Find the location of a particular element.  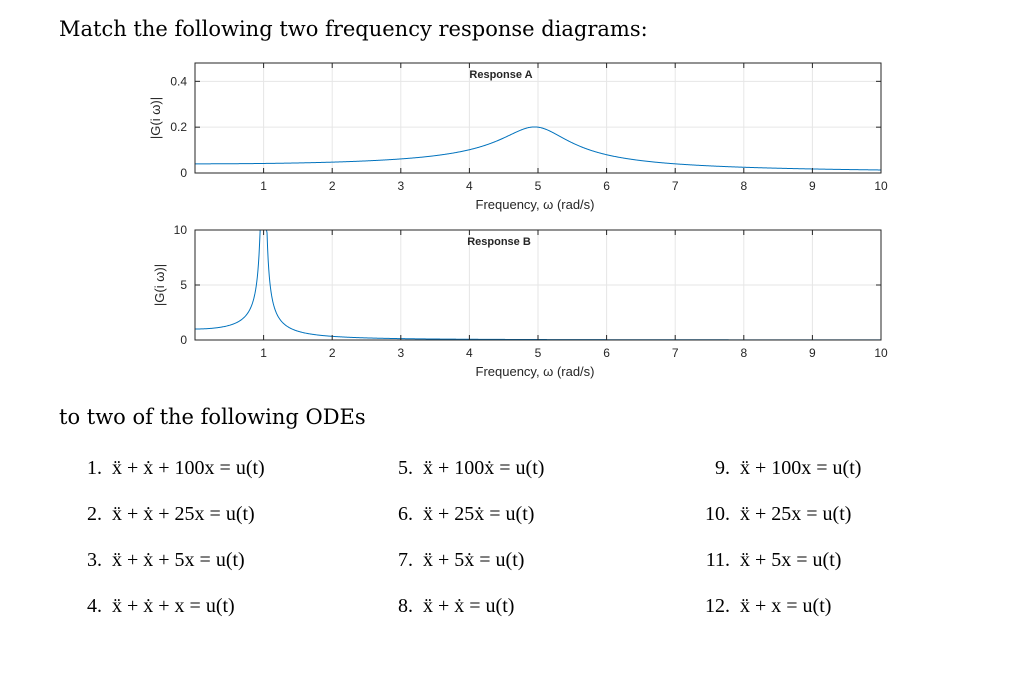

odes-heading: to two of the following ODEs is located at coordinates (212, 417).